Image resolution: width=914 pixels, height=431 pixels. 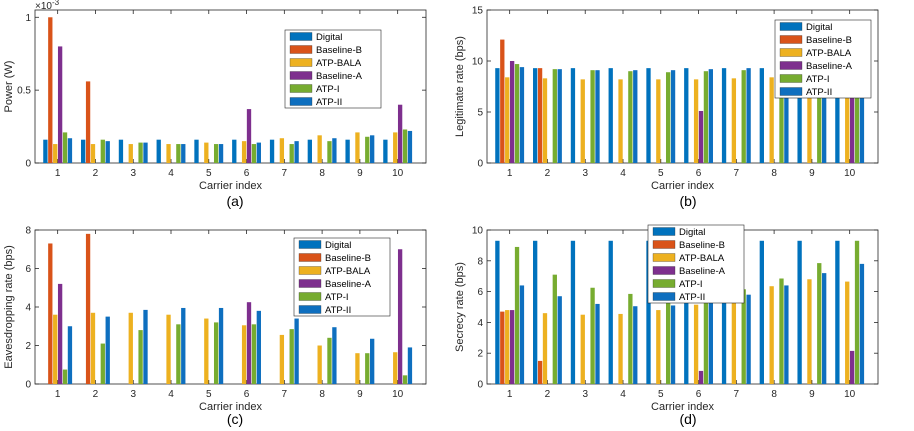 I want to click on legend-entry: Baseline-A, so click(x=702, y=271).